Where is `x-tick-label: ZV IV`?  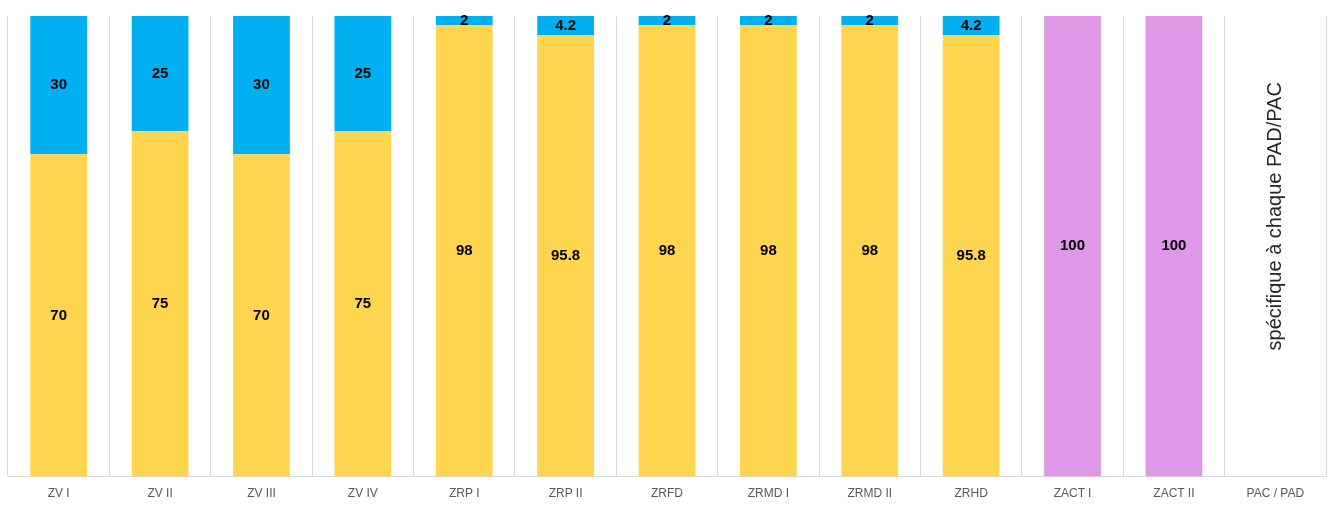 x-tick-label: ZV IV is located at coordinates (362, 493).